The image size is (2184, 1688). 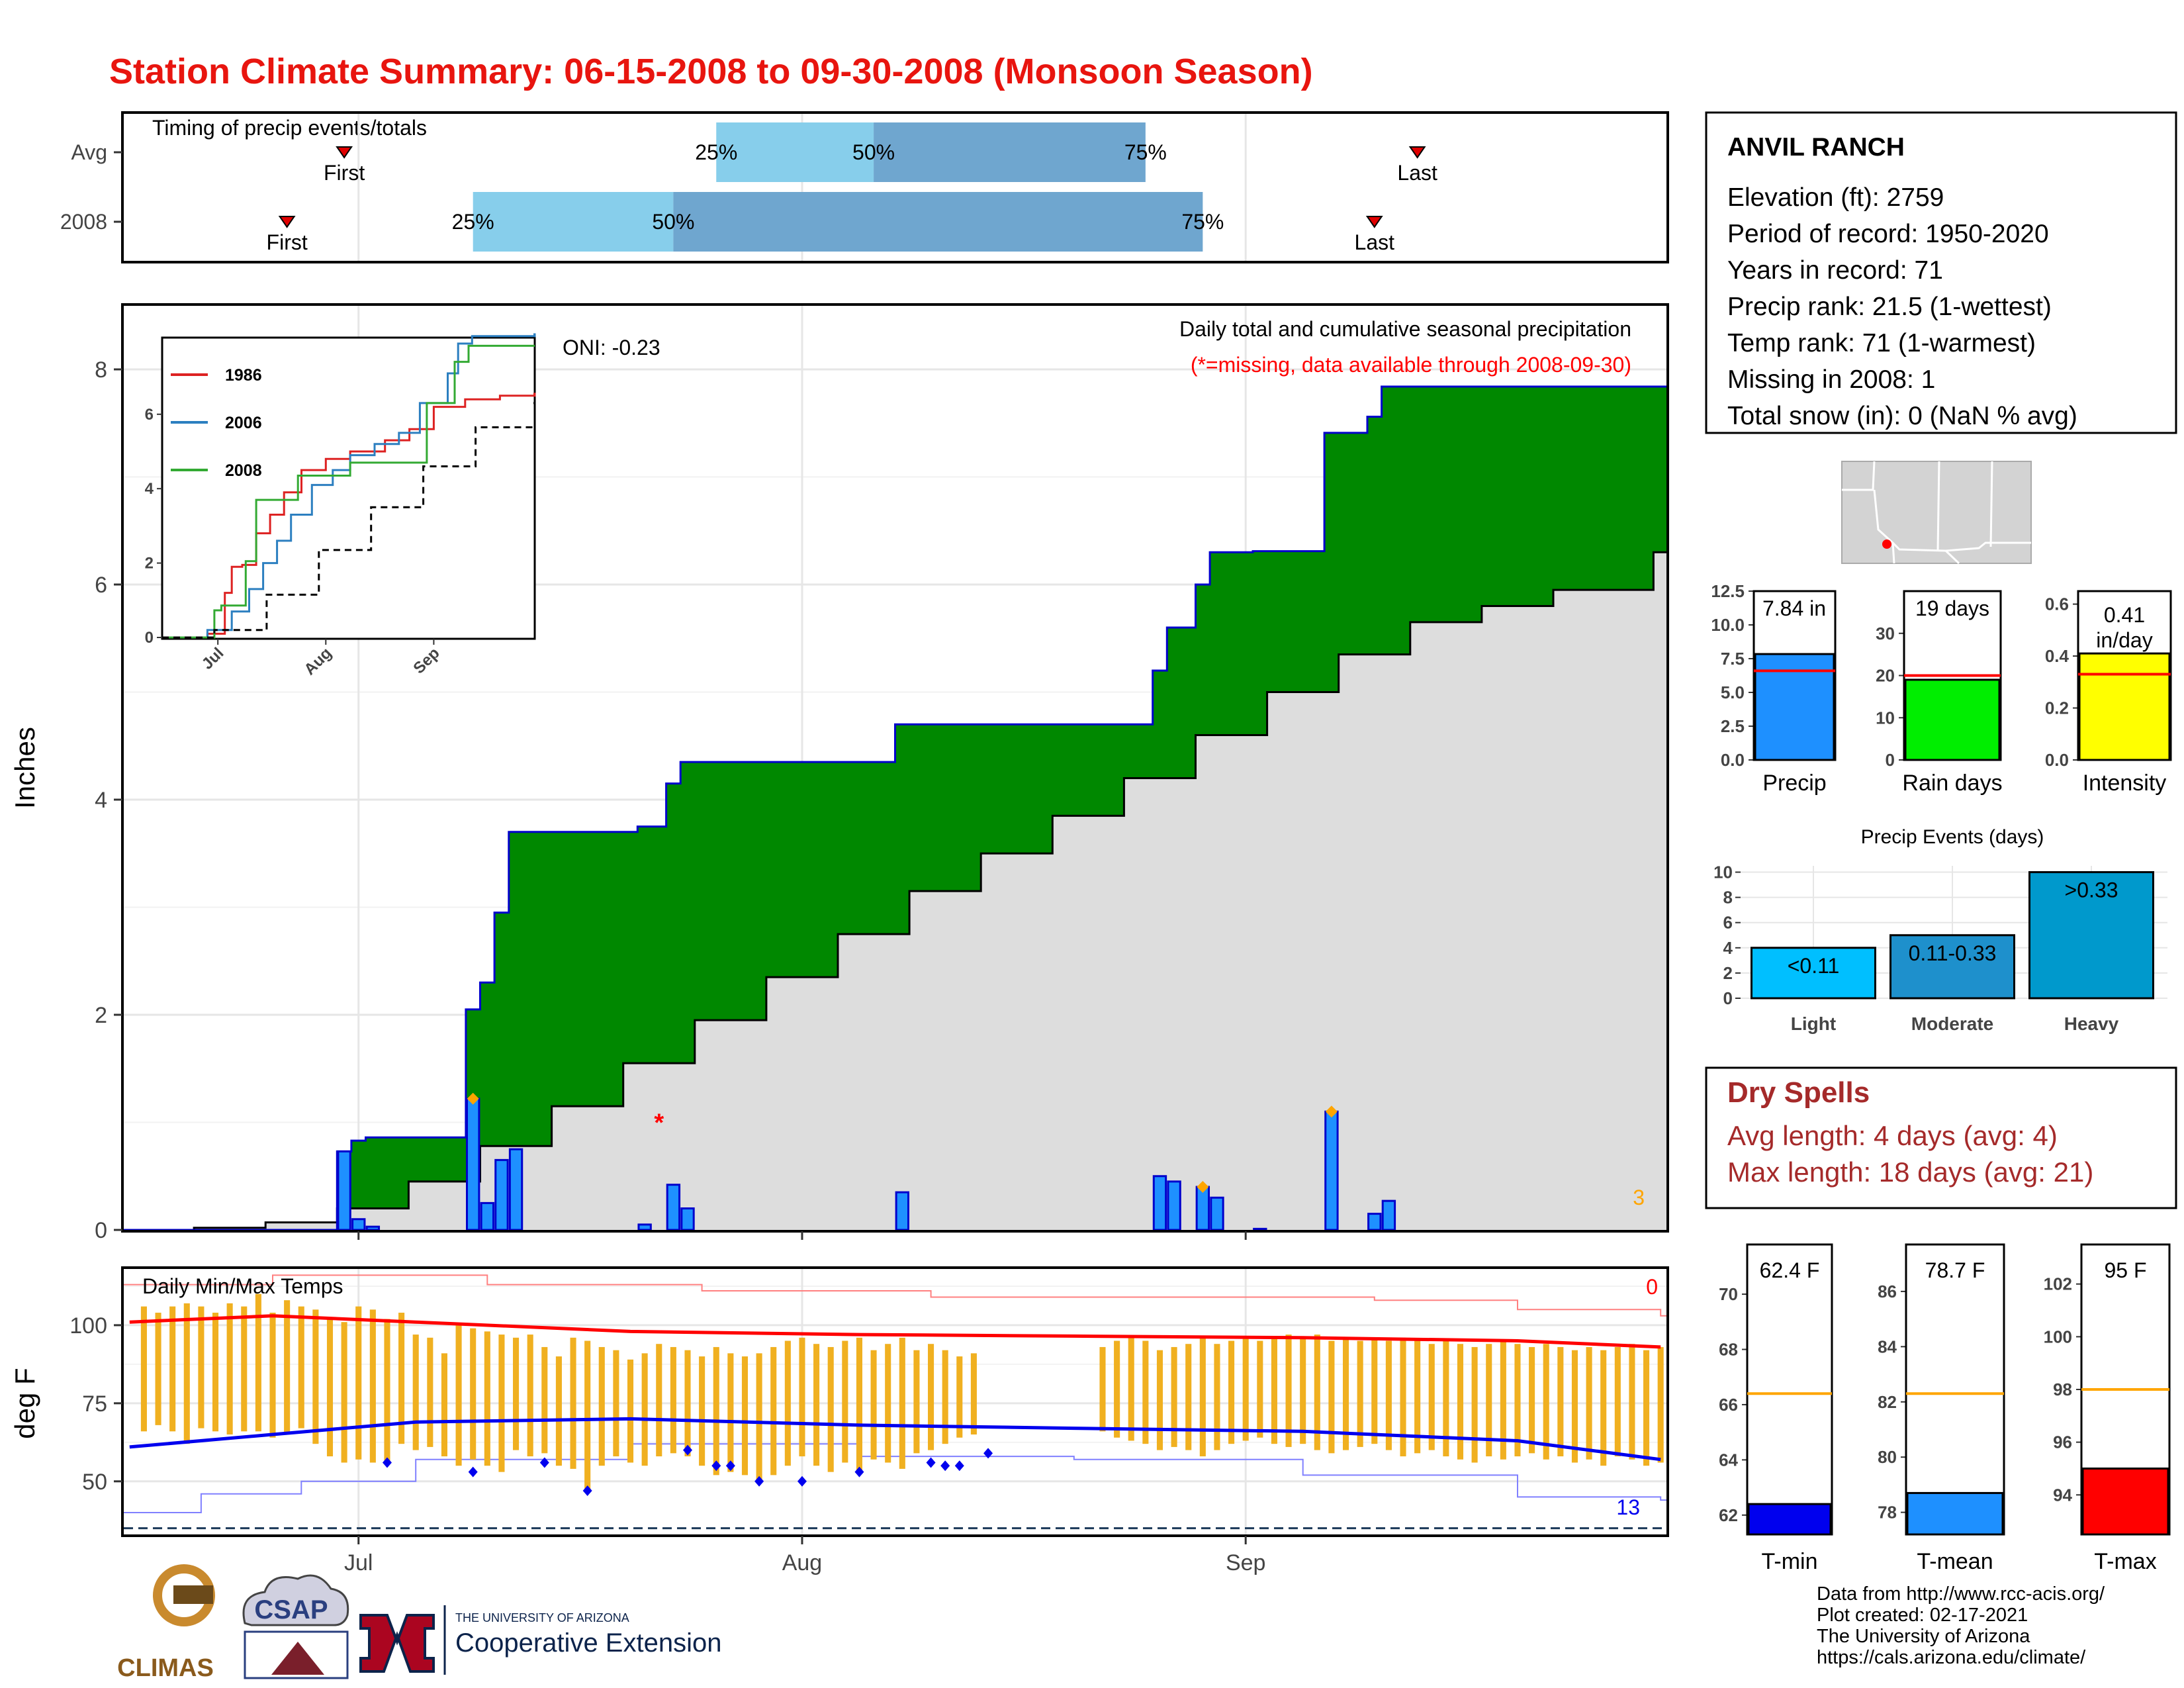 I want to click on temp-bar-tick-label: 86, so click(x=1888, y=1291).